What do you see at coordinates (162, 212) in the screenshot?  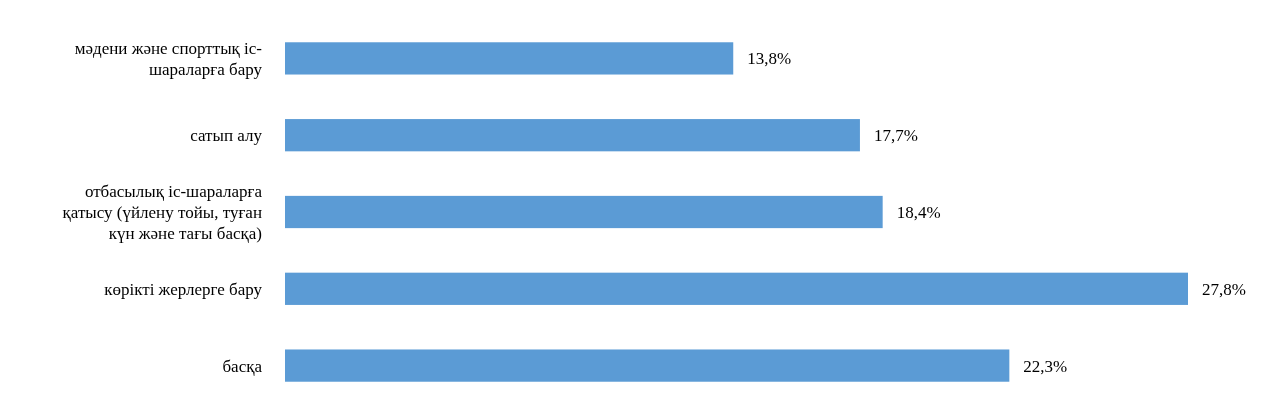 I see `y-tick-label: отбасылық іс-шараларға қатысу (үйлену тойы, туған күн және тағы басқа)` at bounding box center [162, 212].